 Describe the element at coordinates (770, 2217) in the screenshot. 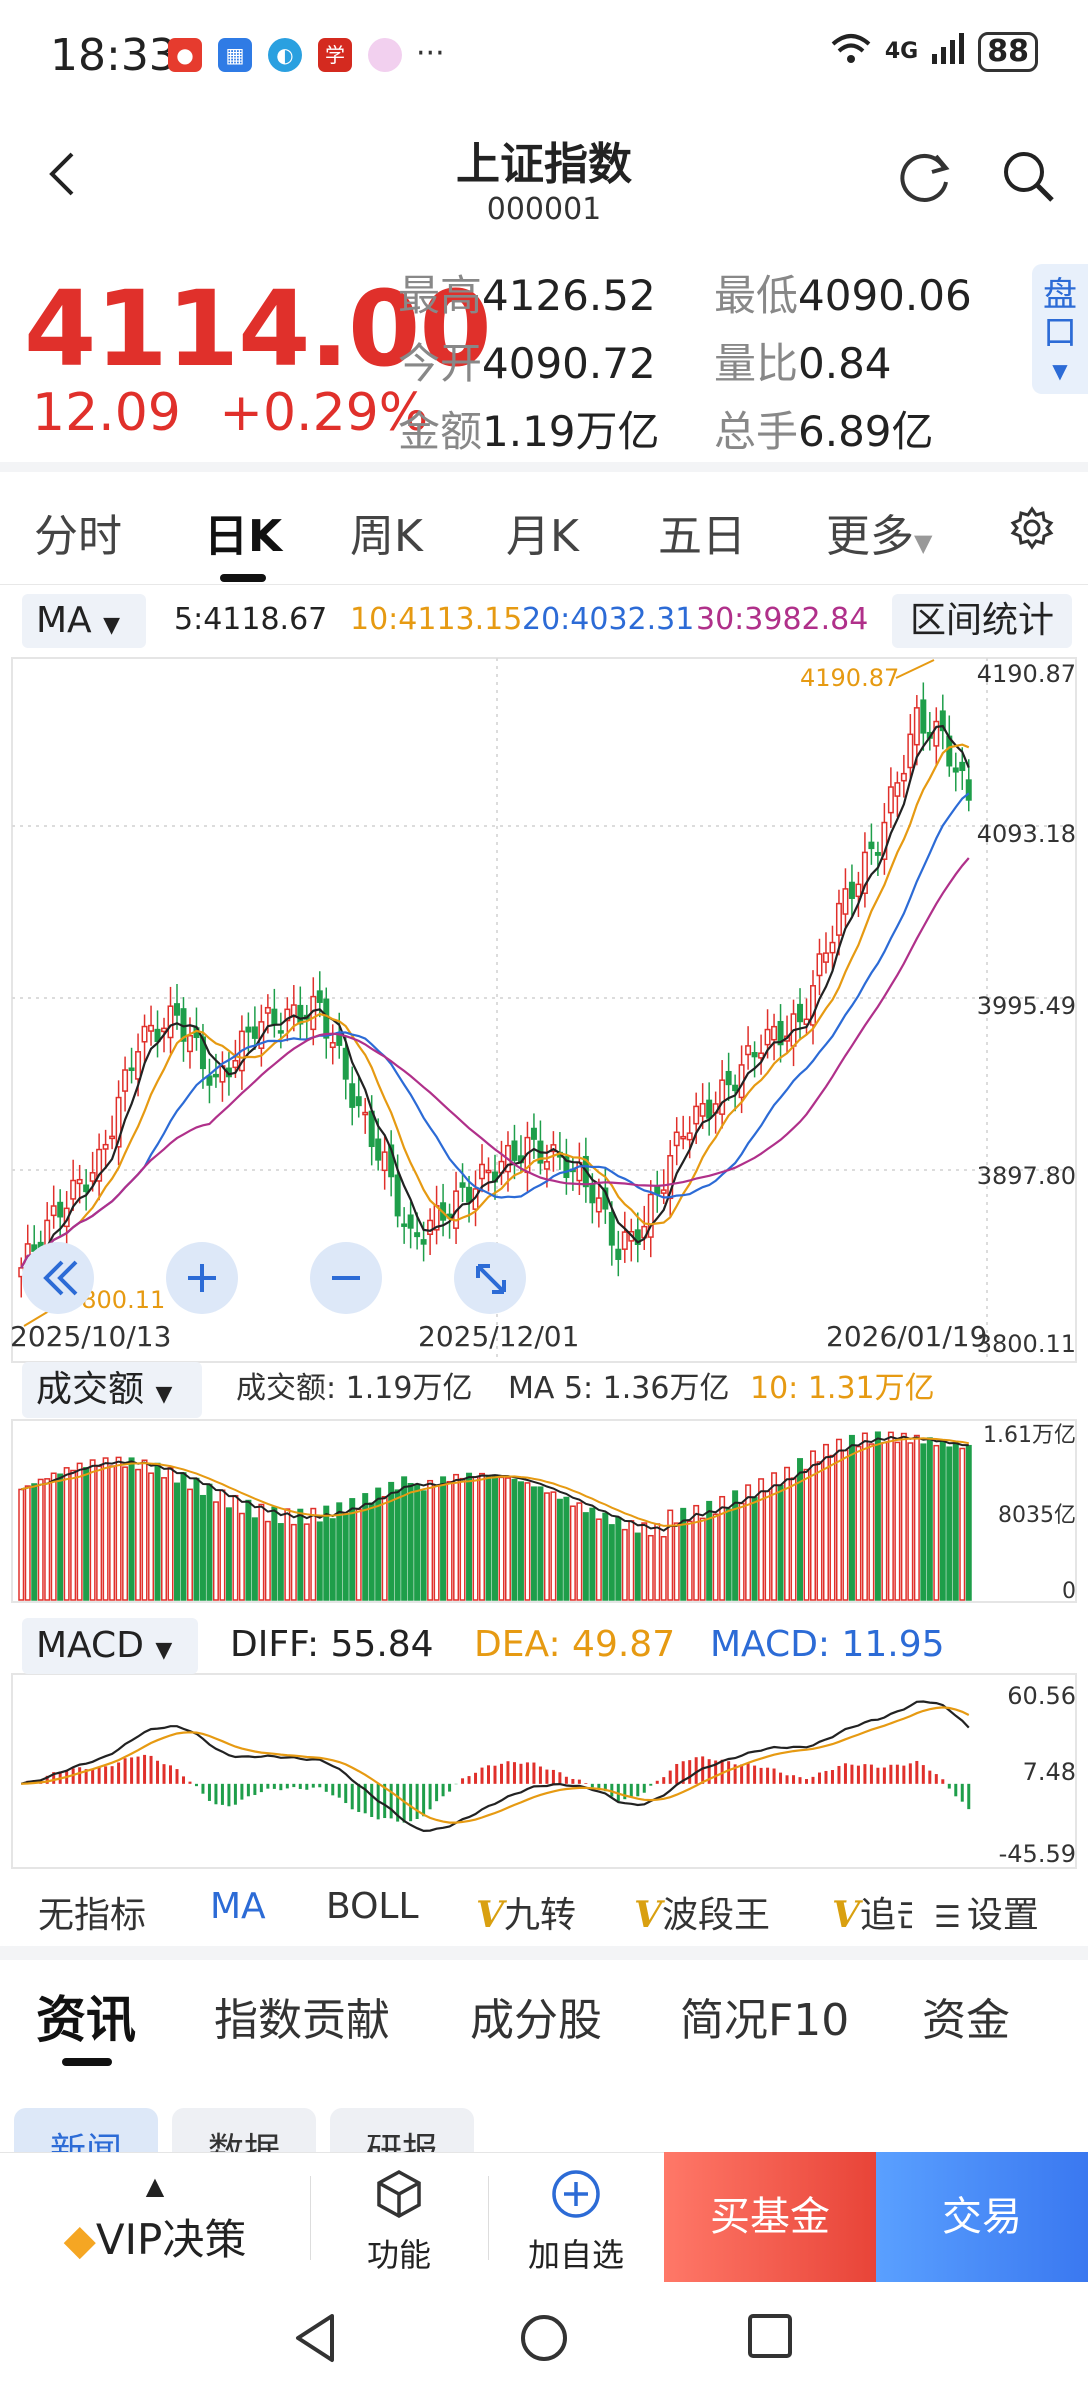

I see `buy-fund-button: 买基金` at that location.